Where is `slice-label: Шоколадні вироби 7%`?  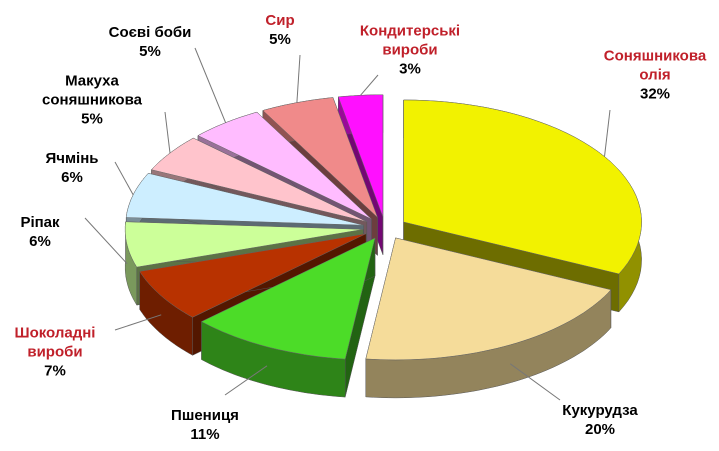
slice-label: Шоколадні вироби 7% is located at coordinates (55, 352).